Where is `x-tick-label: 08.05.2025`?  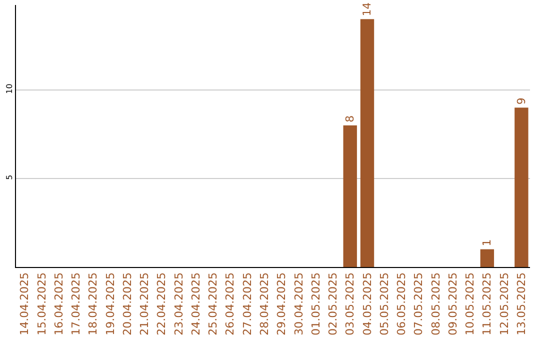
x-tick-label: 08.05.2025 is located at coordinates (435, 304).